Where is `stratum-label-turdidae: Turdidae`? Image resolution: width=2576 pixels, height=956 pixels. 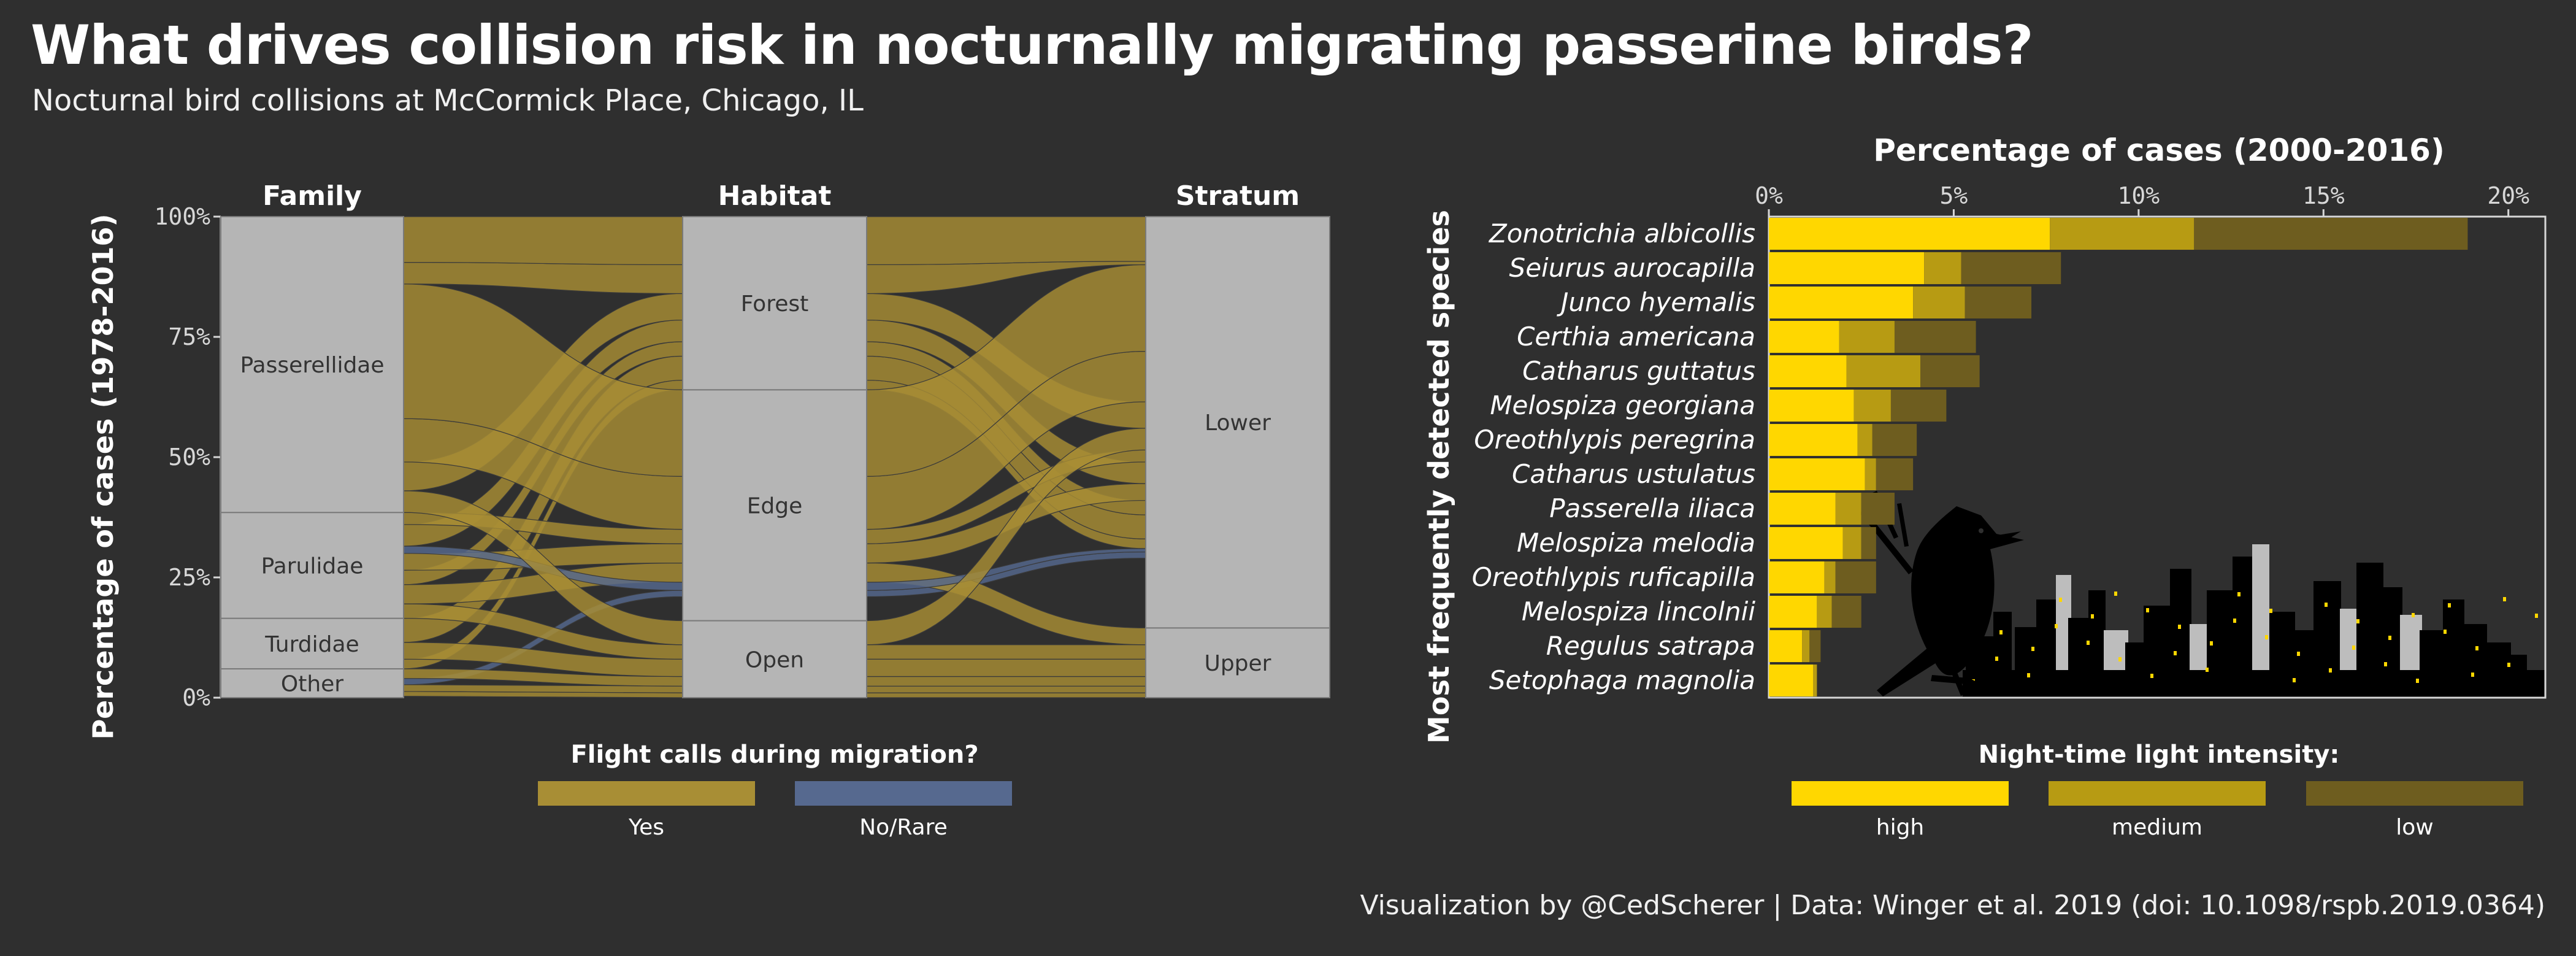 stratum-label-turdidae: Turdidae is located at coordinates (311, 644).